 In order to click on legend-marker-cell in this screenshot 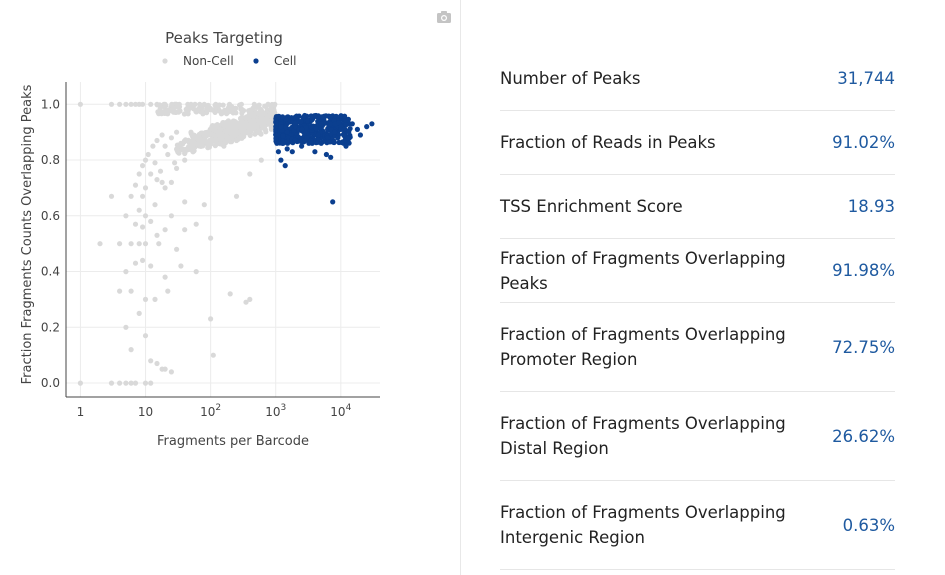, I will do `click(256, 61)`.